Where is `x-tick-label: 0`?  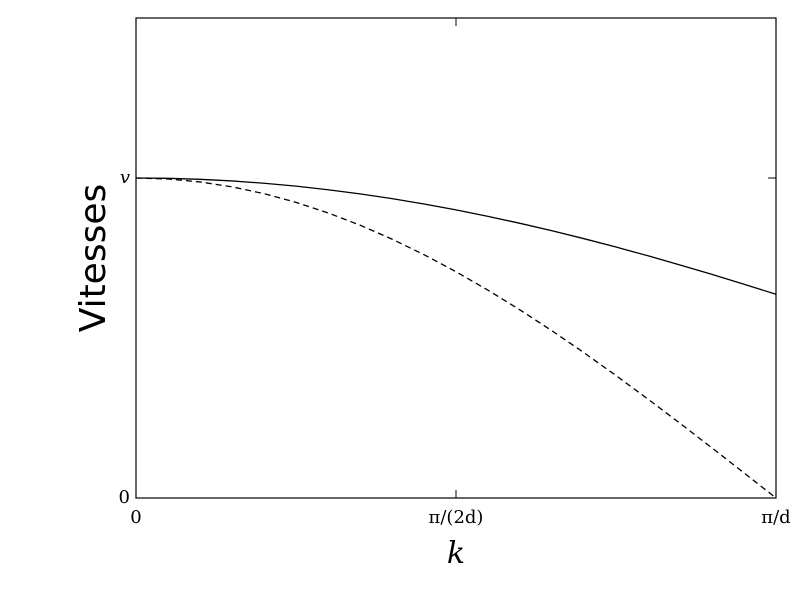
x-tick-label: 0 is located at coordinates (135, 517).